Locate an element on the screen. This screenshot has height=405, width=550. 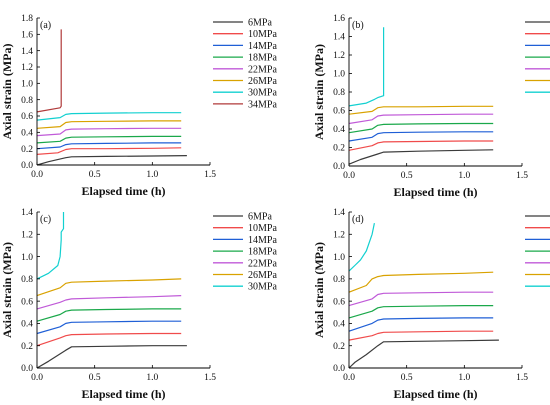
series-line-34MPa is located at coordinates (49, 71).